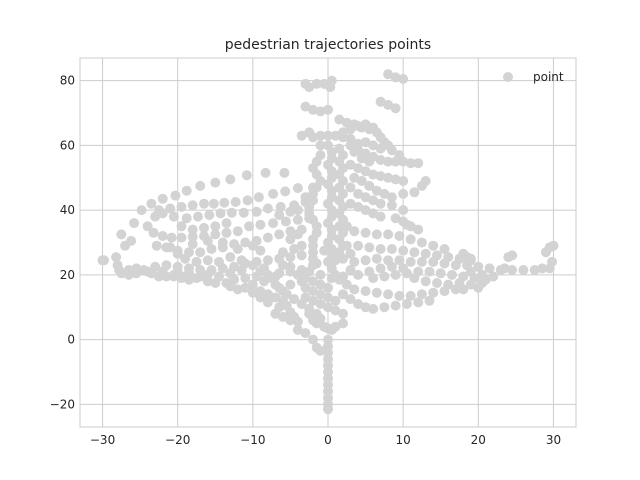 The height and width of the screenshot is (480, 640). Describe the element at coordinates (67, 145) in the screenshot. I see `y-tick-label: 60` at that location.